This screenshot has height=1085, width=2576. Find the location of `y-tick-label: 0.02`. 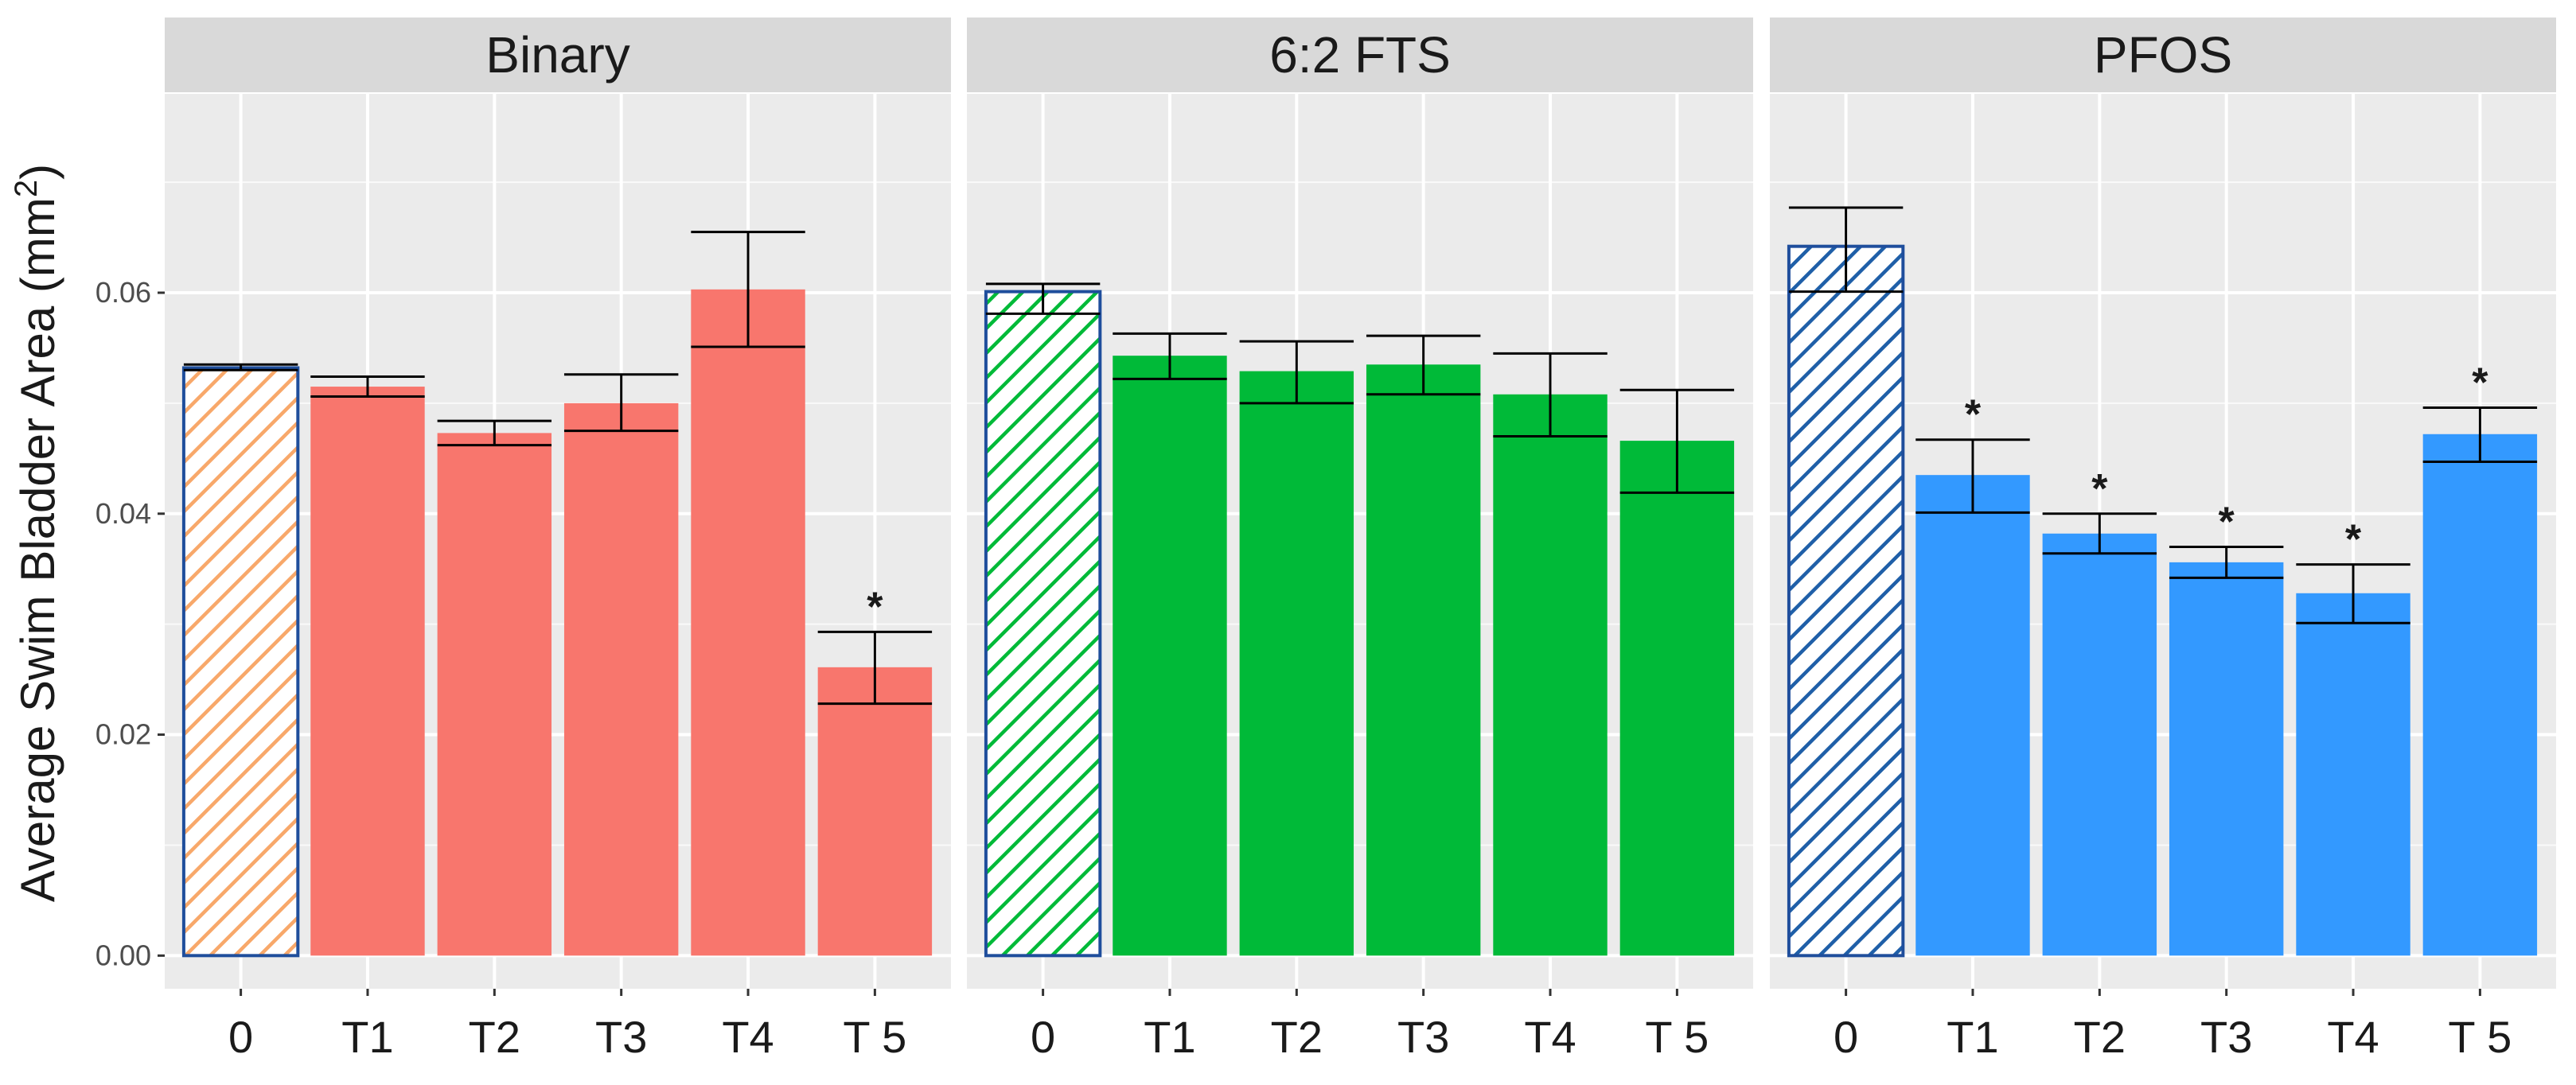

y-tick-label: 0.02 is located at coordinates (123, 734).